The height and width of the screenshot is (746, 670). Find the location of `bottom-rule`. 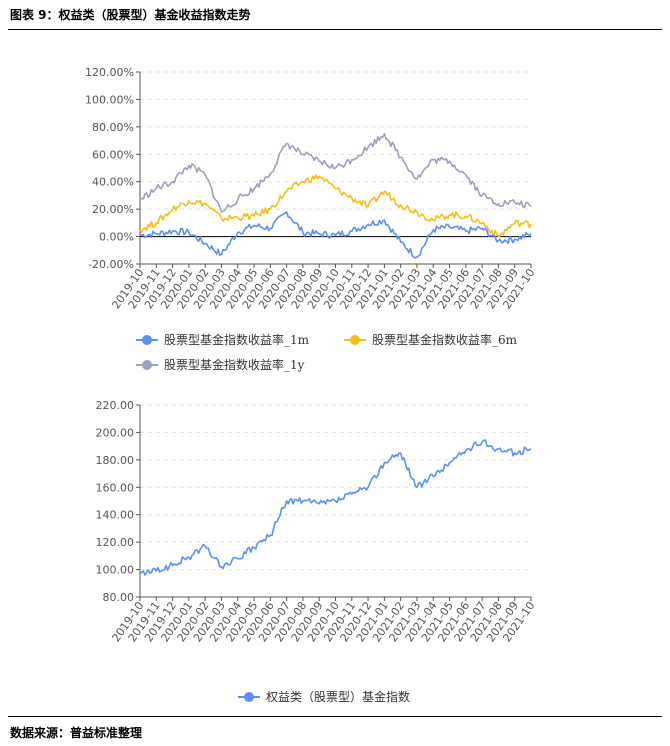

bottom-rule is located at coordinates (335, 716).